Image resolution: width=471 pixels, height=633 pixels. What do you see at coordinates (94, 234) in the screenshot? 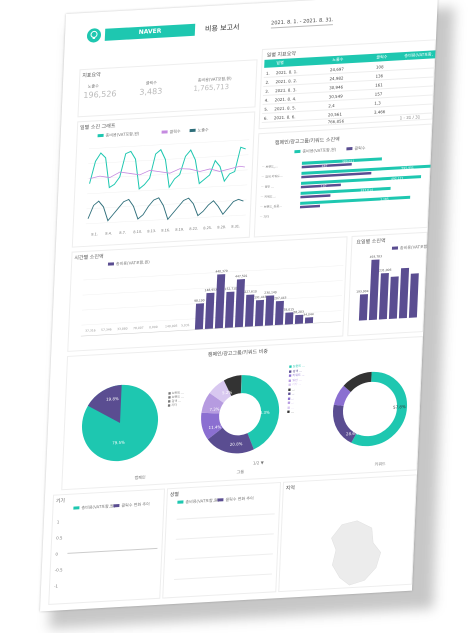
I see `x-tick: 8.1.` at bounding box center [94, 234].